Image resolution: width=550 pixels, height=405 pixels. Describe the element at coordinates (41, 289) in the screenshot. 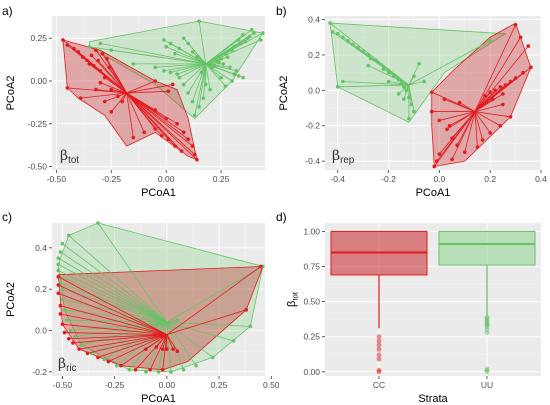

I see `y-tick-label: 0.2` at that location.